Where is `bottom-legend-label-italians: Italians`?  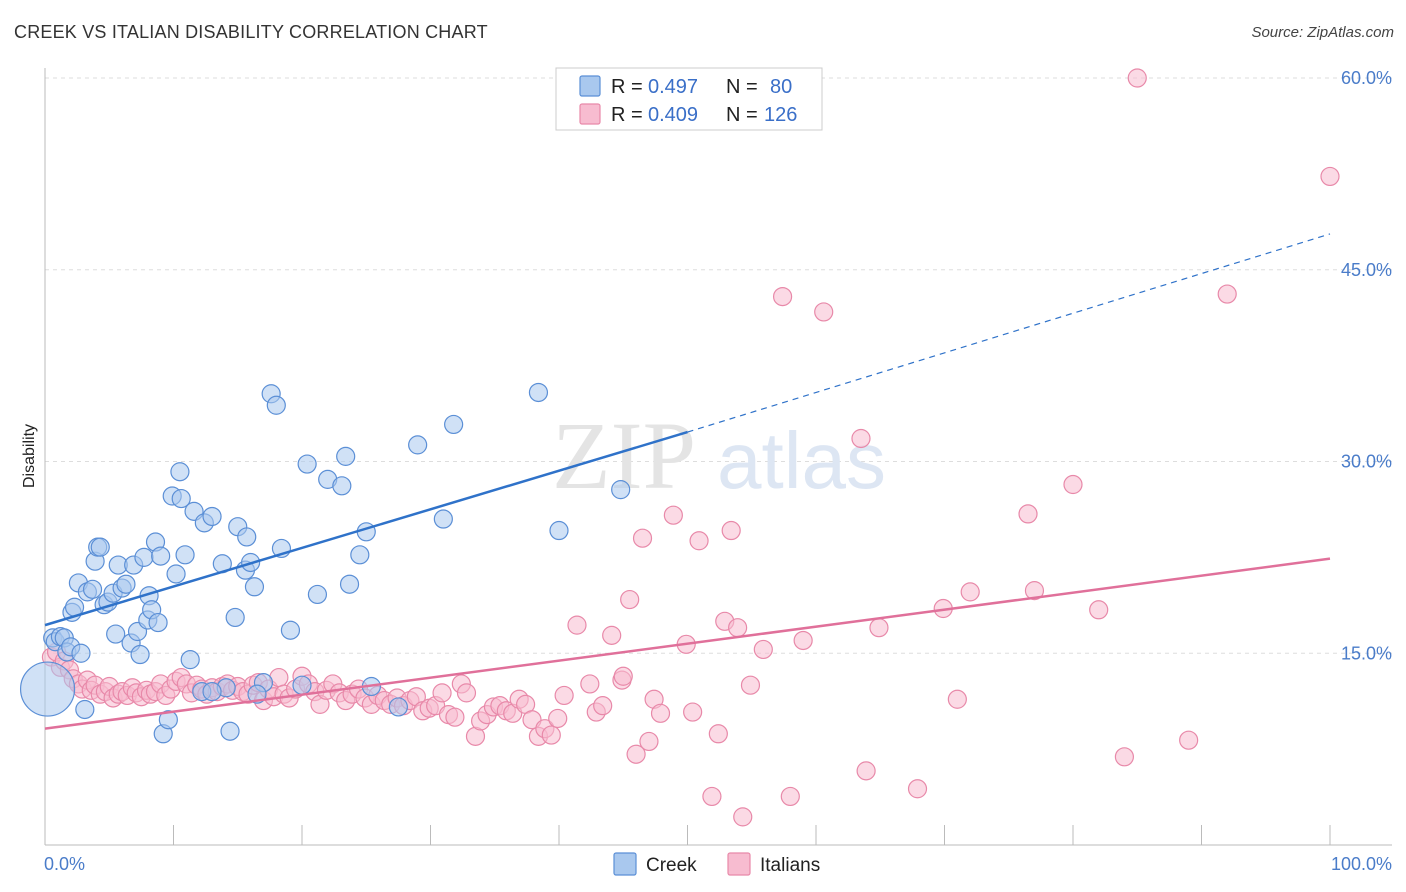
bottom-legend-label-italians: Italians is located at coordinates (790, 865).